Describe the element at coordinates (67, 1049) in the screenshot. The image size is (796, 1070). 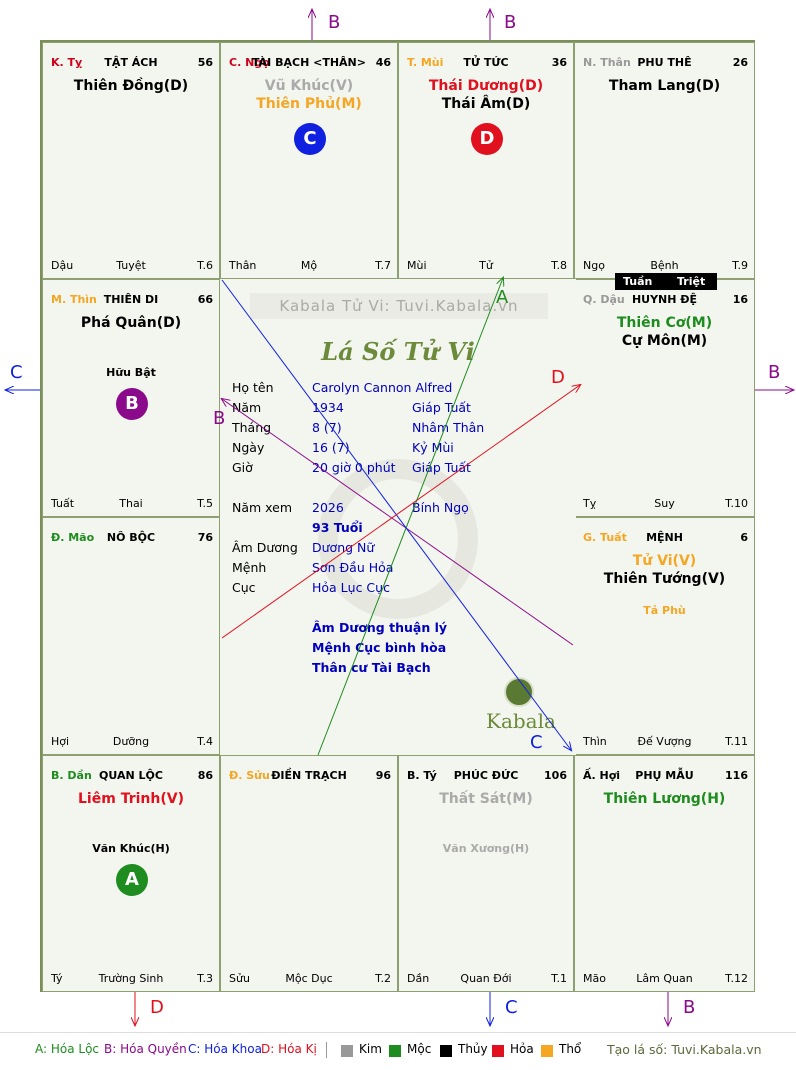
I see `legend-hoa-loc: A: Hóa Lộc` at that location.